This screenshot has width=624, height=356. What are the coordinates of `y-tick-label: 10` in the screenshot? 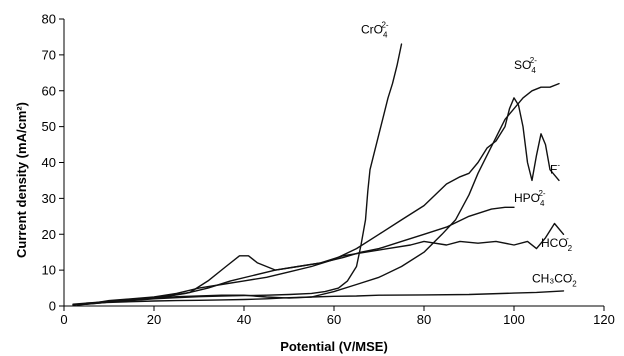 It's located at (49, 270).